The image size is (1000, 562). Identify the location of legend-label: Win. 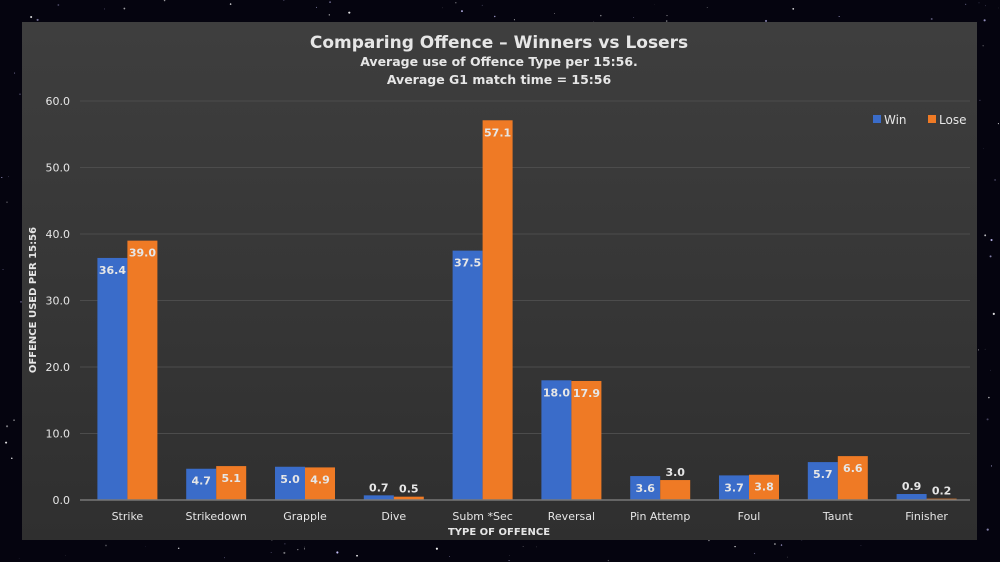
(895, 120).